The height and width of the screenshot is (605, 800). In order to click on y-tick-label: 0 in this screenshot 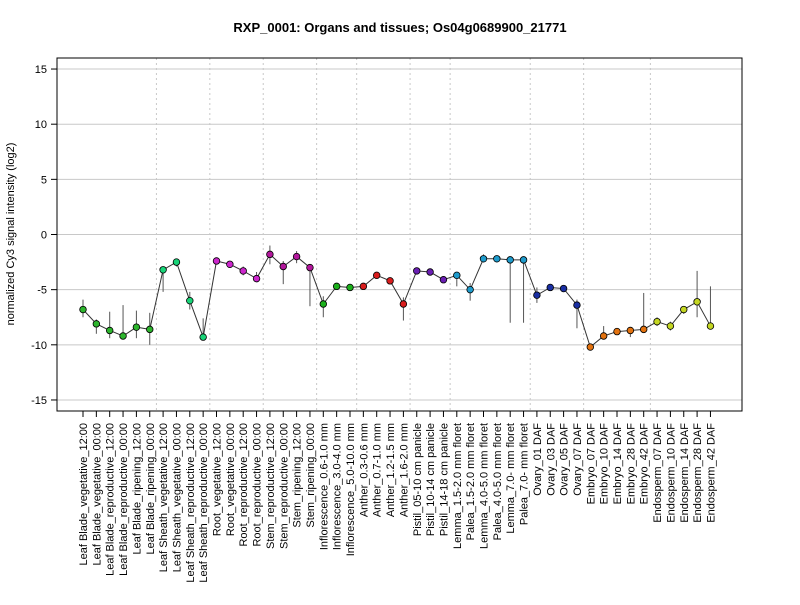, I will do `click(44, 236)`.